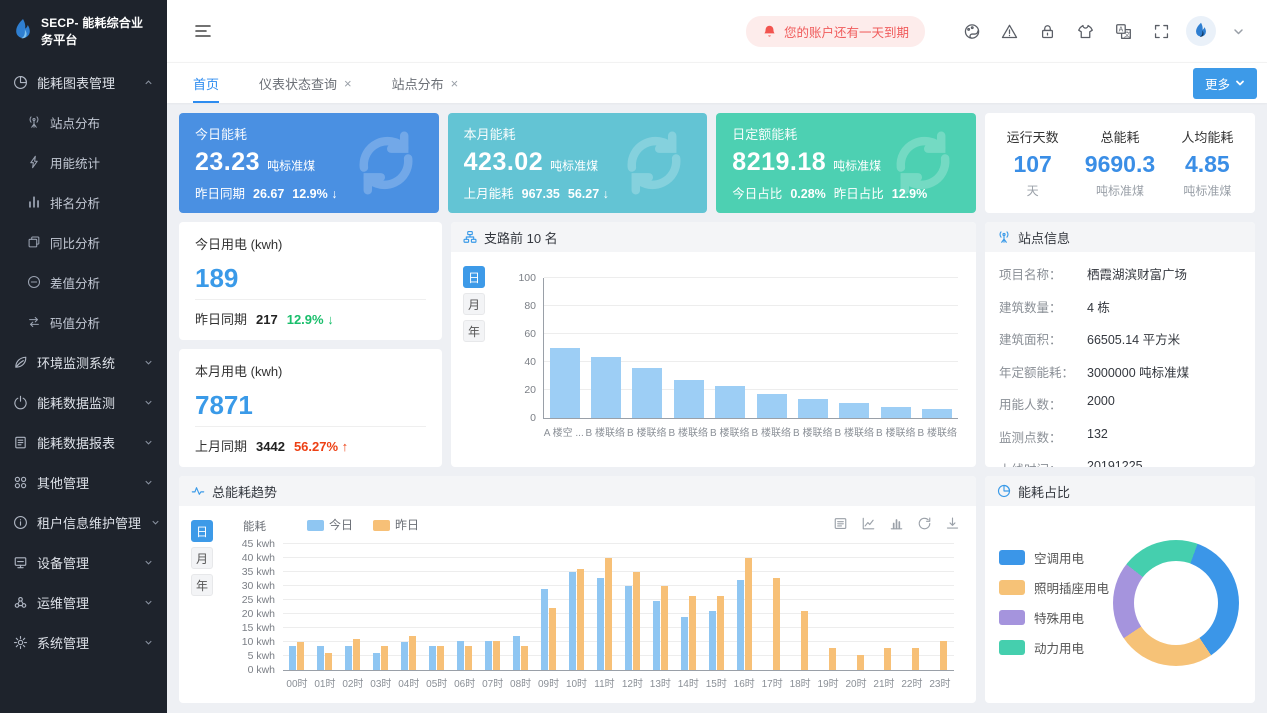 This screenshot has width=1267, height=713. What do you see at coordinates (258, 642) in the screenshot?
I see `y-tick-label: 10 kwh` at bounding box center [258, 642].